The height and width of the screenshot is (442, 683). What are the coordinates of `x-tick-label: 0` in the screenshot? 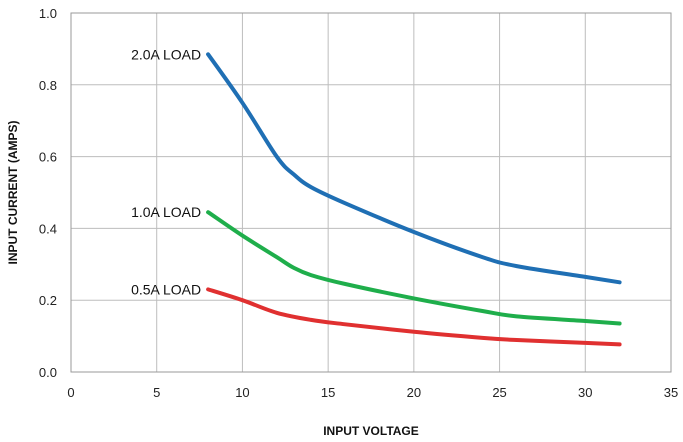 It's located at (70, 392).